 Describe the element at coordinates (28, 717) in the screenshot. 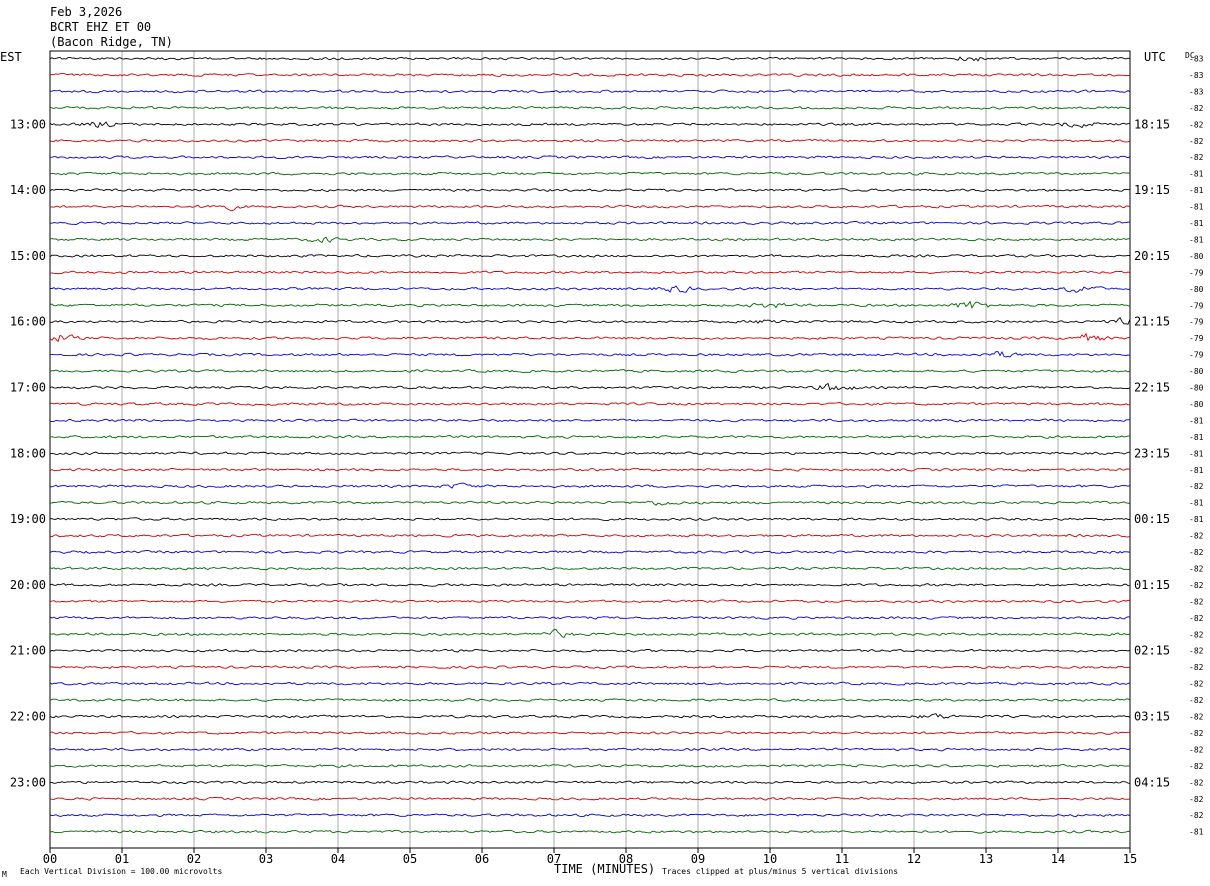

I see `left-hour-label: 22:00` at that location.